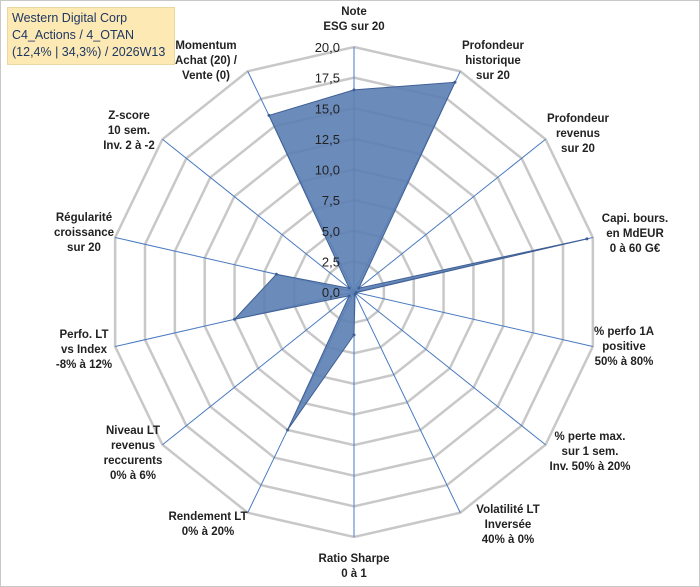 Image resolution: width=700 pixels, height=587 pixels. What do you see at coordinates (133, 431) in the screenshot?
I see `axis-label: Niveau LT` at bounding box center [133, 431].